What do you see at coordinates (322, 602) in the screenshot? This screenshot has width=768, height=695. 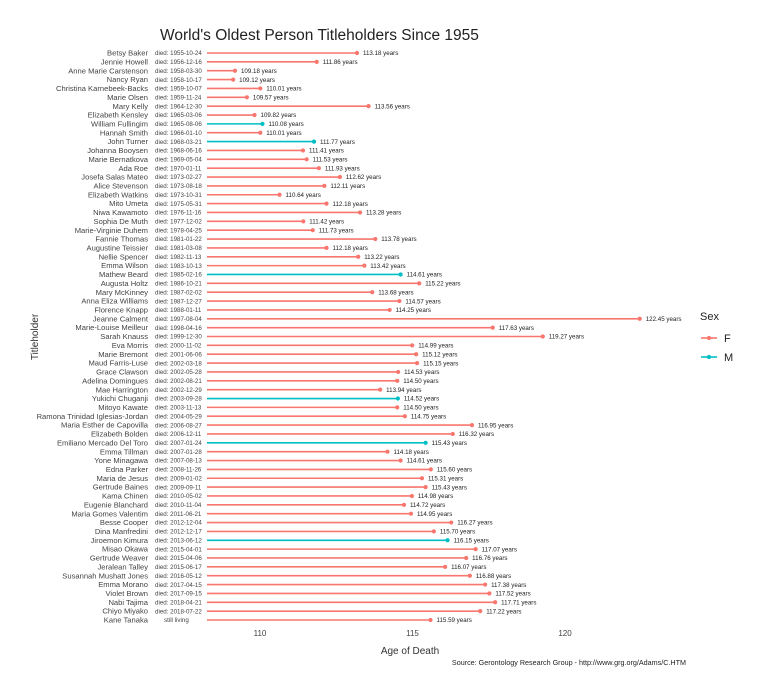 I see `row: Nabi Tajima died: 2018-04-21 117.71 years` at bounding box center [322, 602].